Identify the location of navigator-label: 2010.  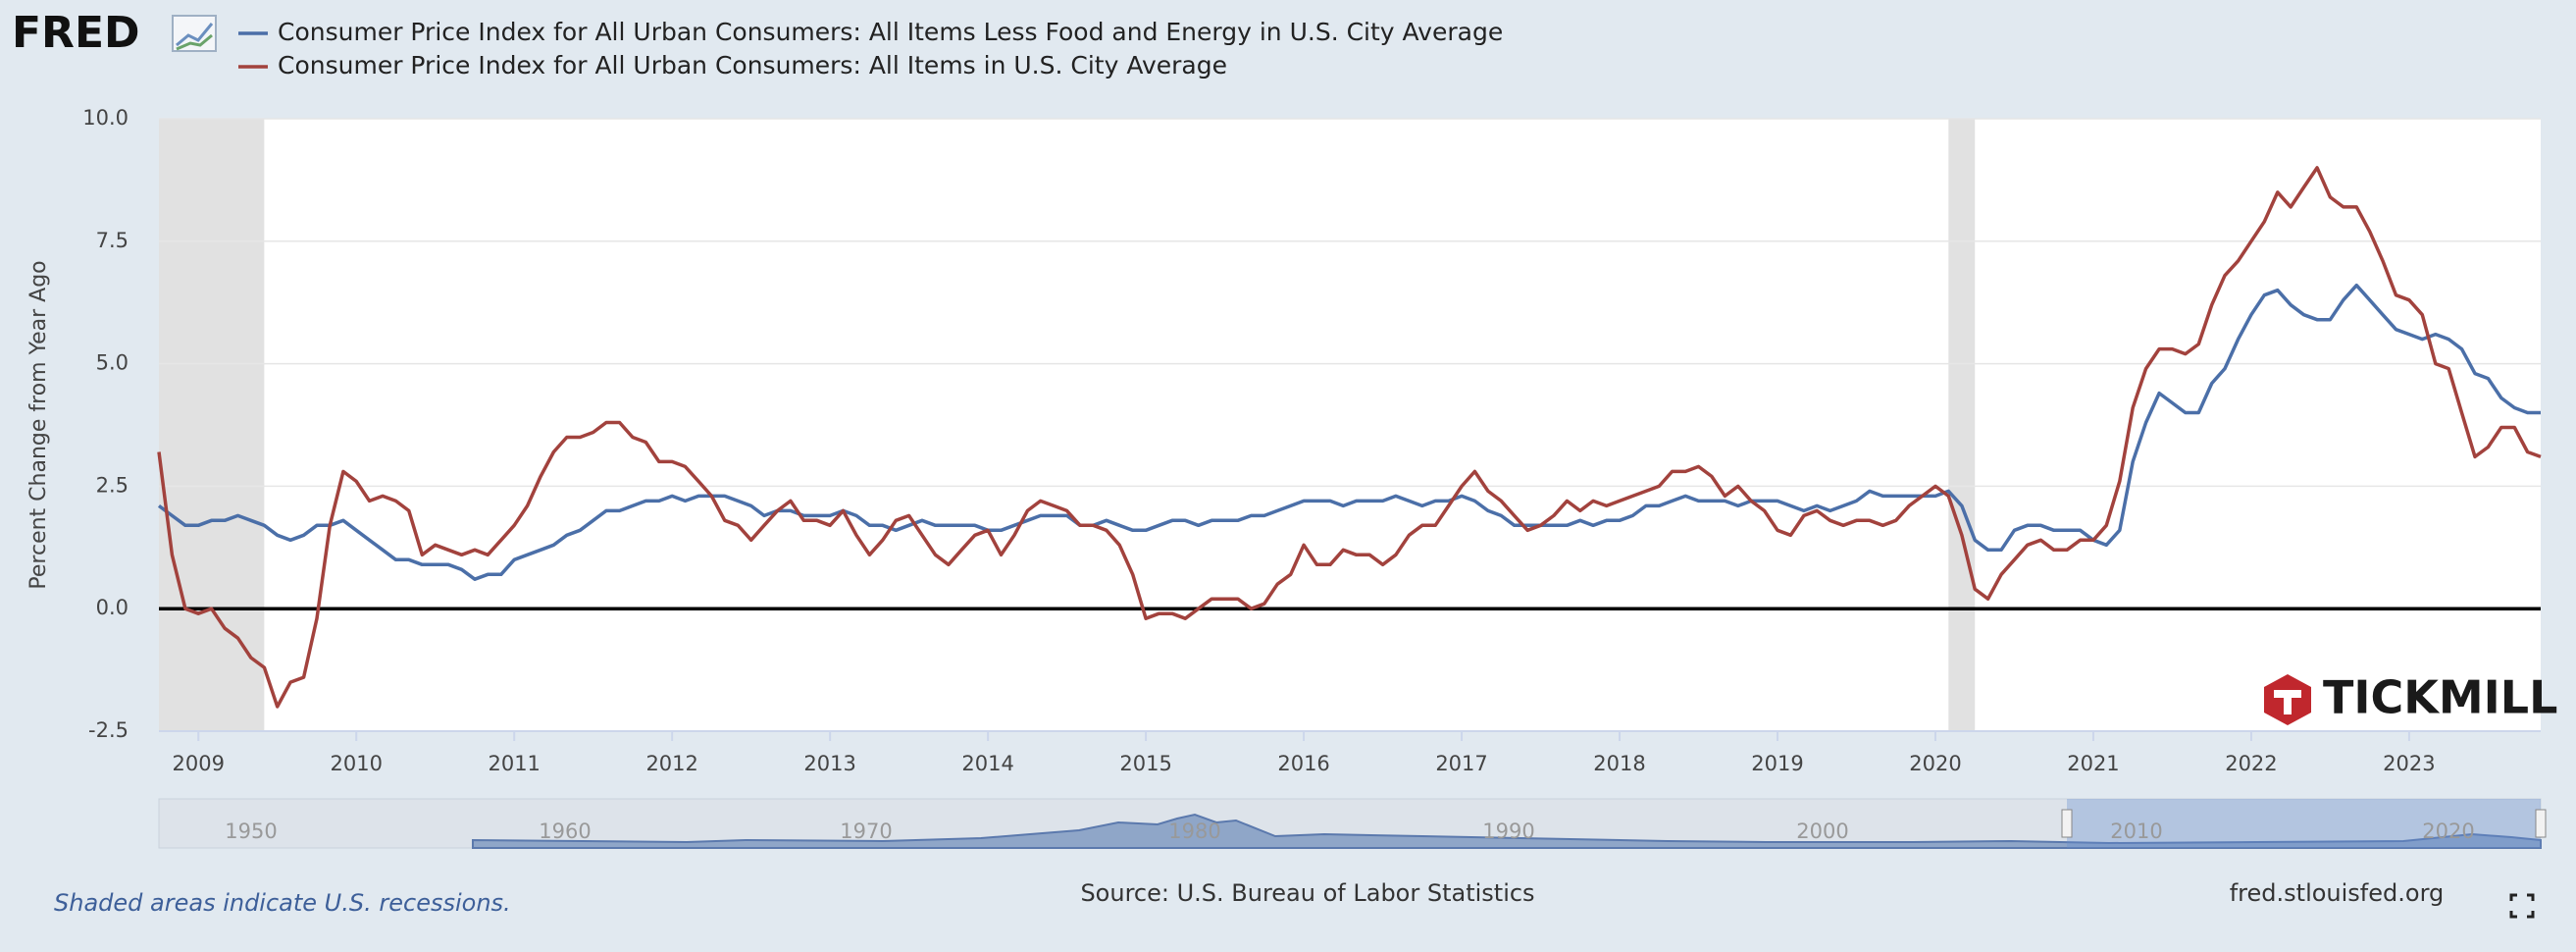
(2136, 831).